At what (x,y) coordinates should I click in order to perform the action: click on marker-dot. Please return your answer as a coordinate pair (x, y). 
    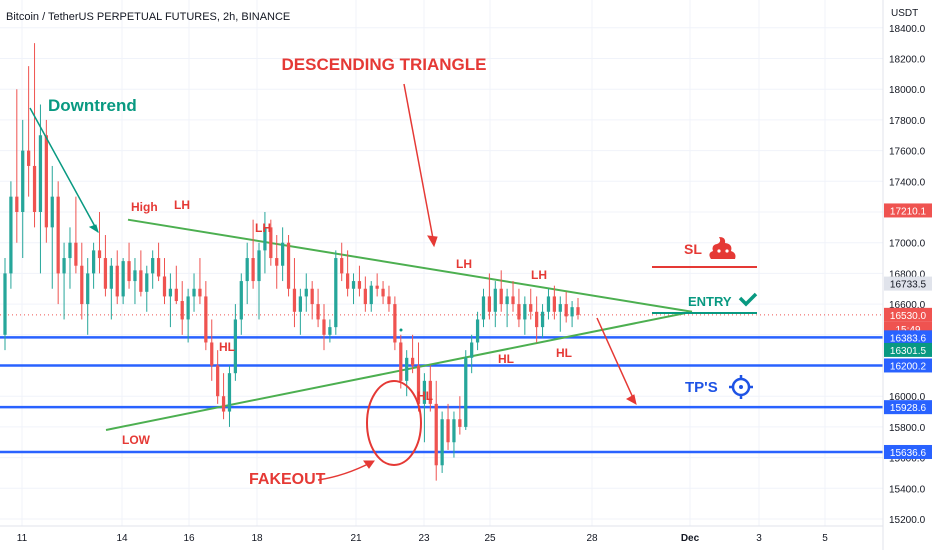
    Looking at the image, I should click on (401, 330).